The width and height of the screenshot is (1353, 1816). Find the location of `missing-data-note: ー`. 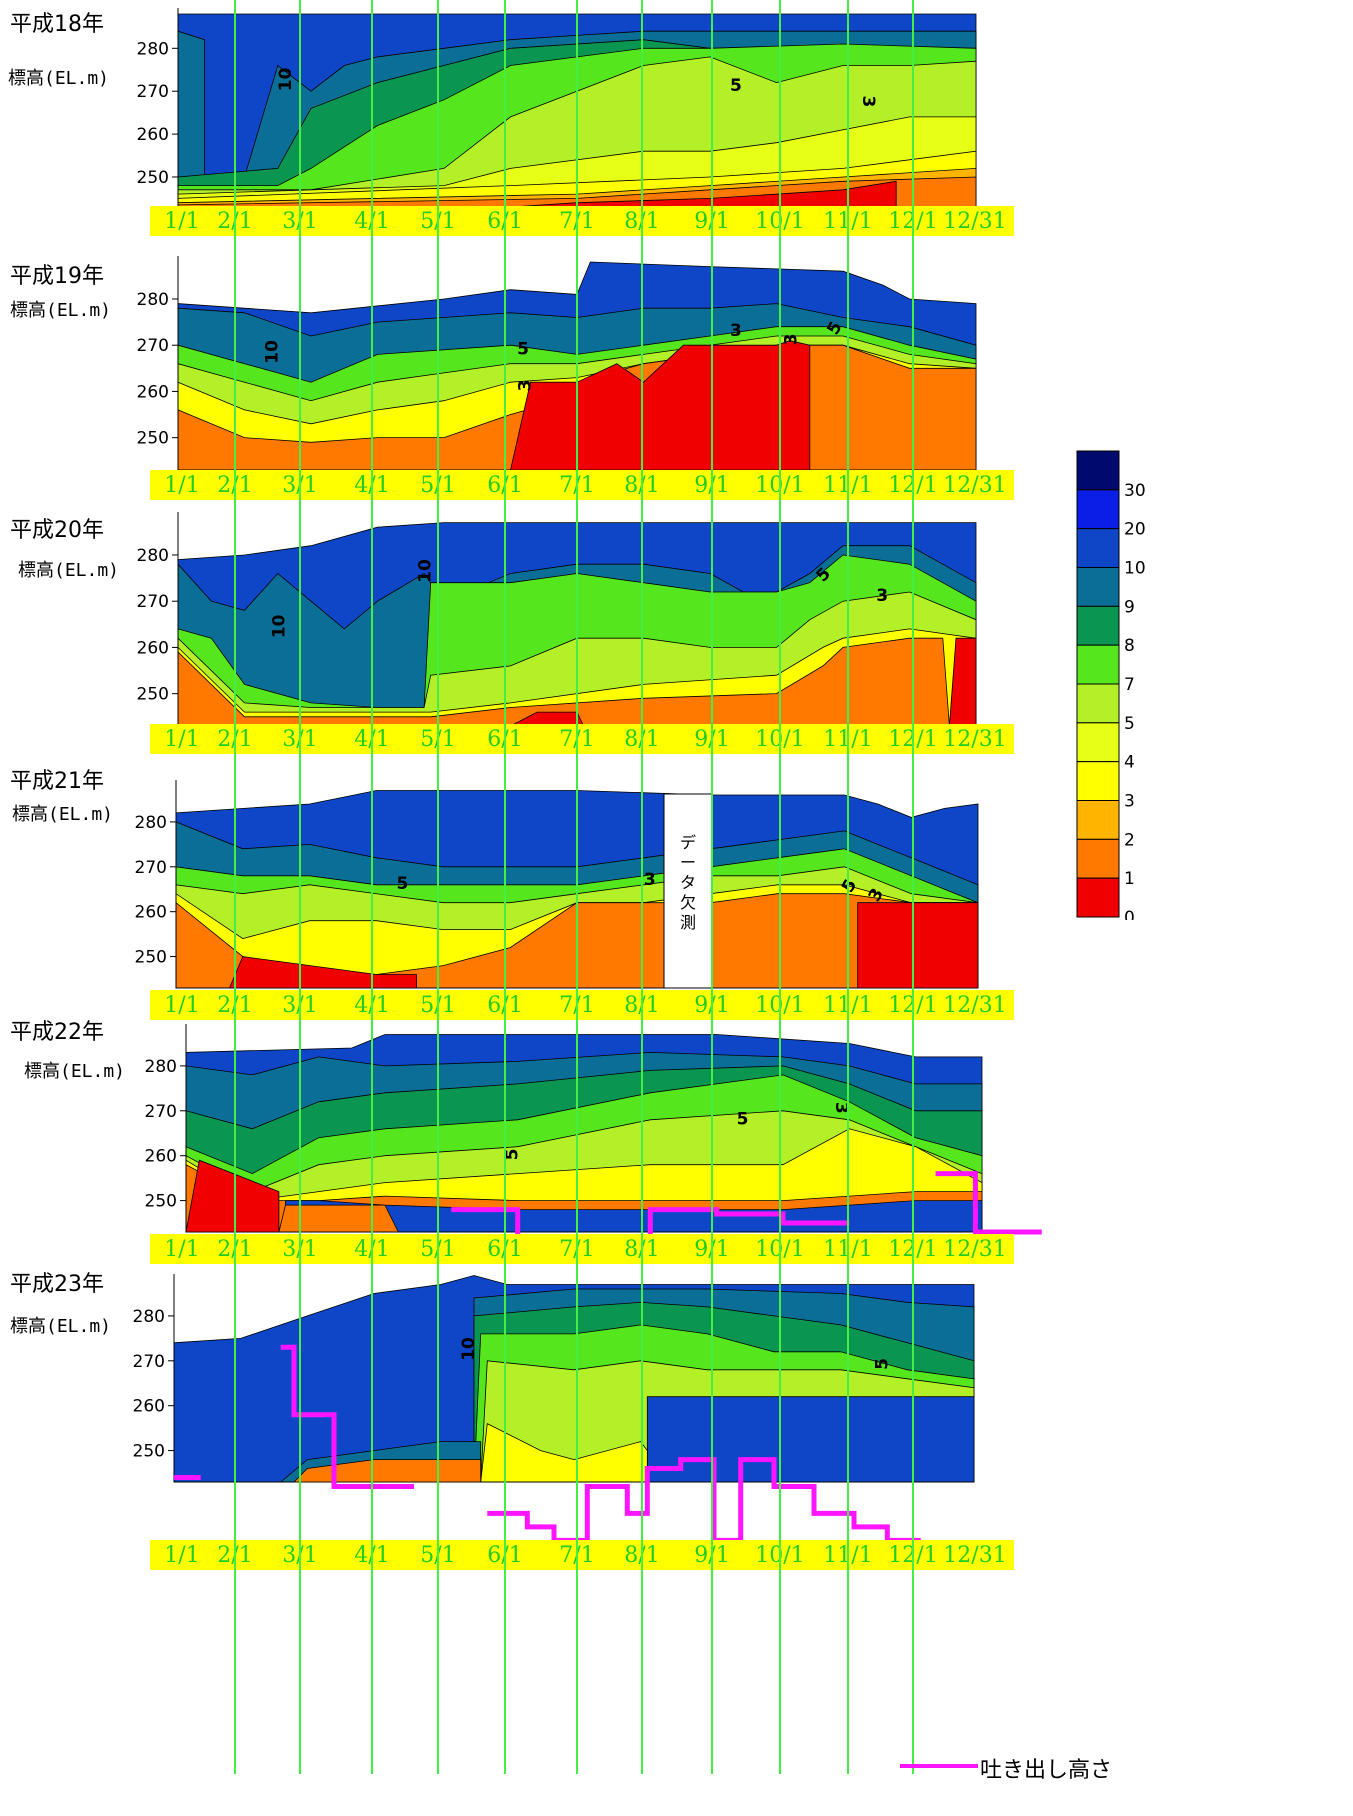

missing-data-note: ー is located at coordinates (688, 862).